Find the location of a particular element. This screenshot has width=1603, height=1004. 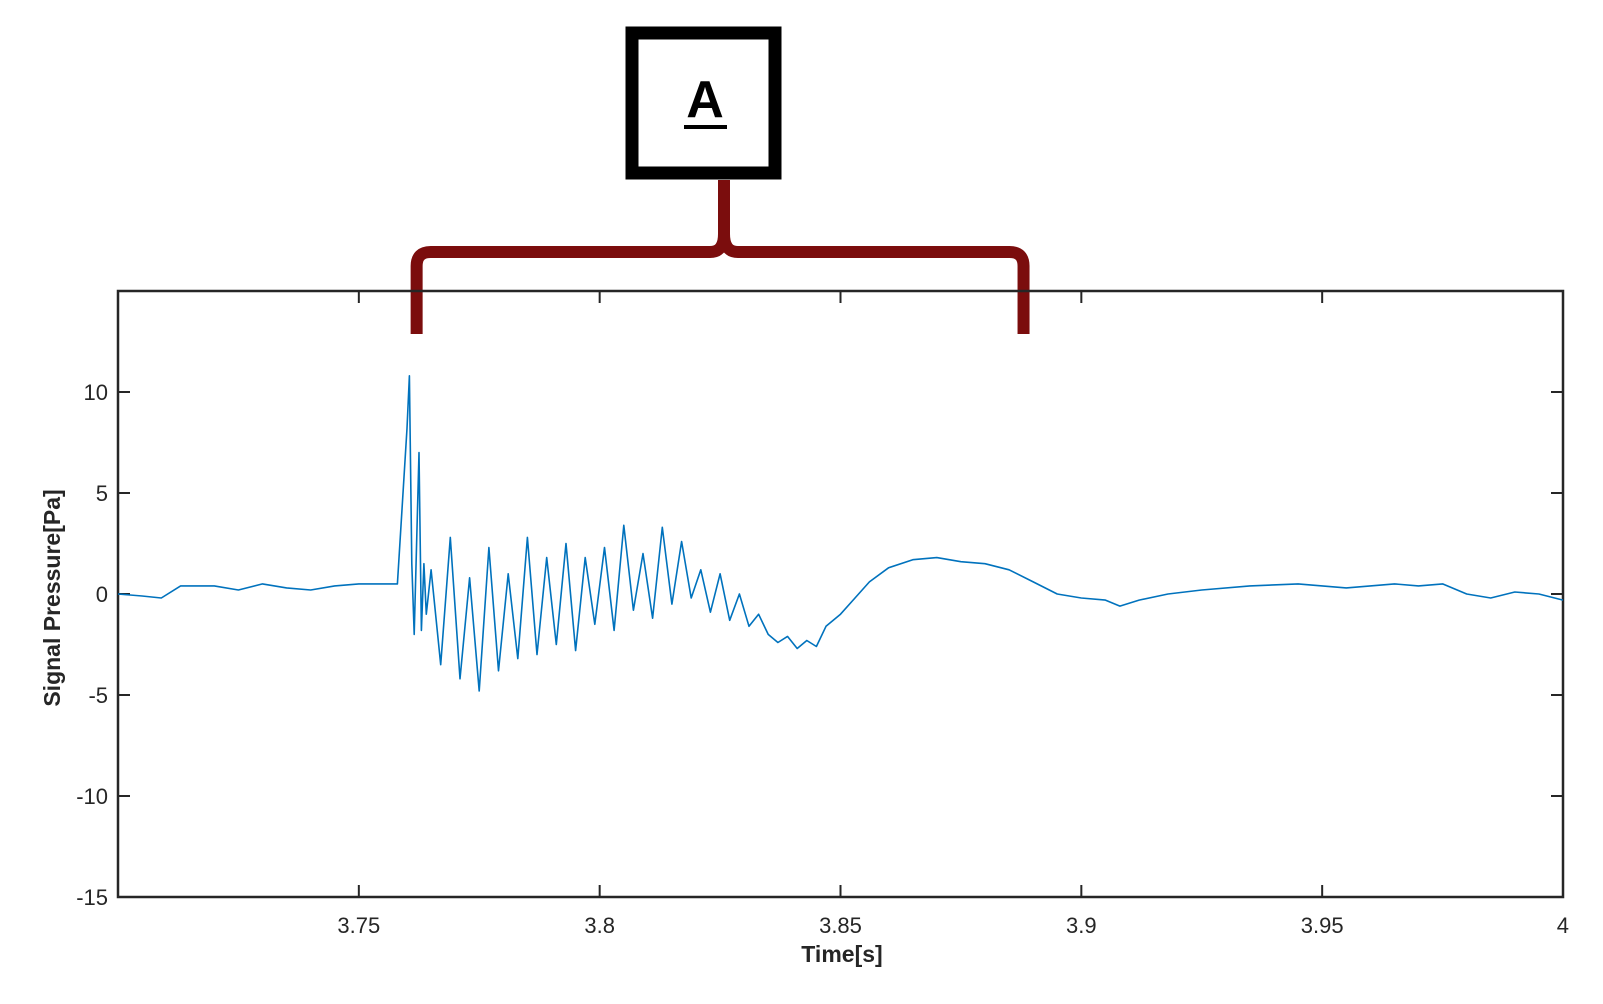

x-tick-label: 3.9 is located at coordinates (1081, 925).